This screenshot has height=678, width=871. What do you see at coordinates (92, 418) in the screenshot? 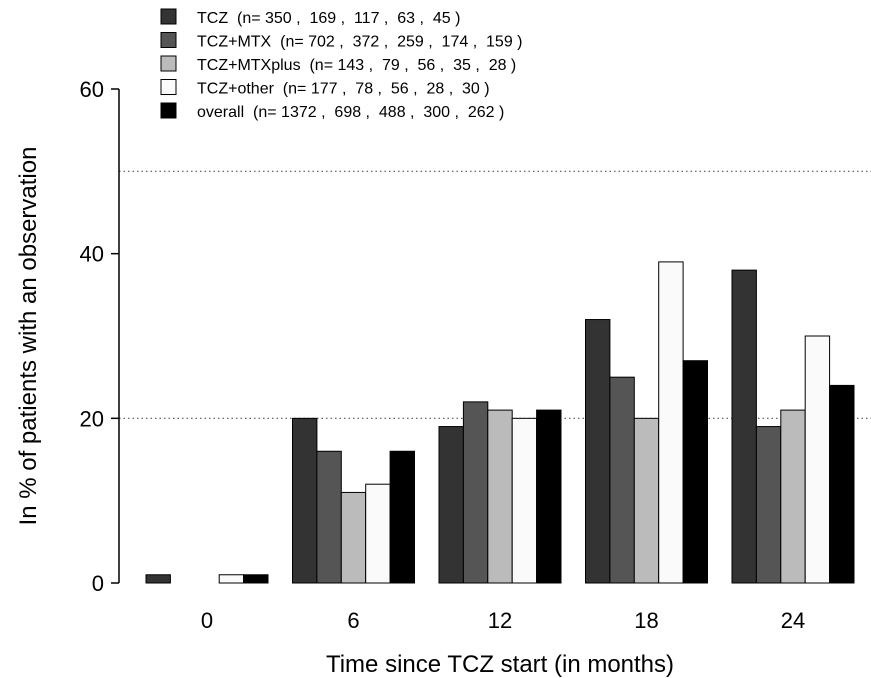
I see `y-tick-label: 20` at bounding box center [92, 418].